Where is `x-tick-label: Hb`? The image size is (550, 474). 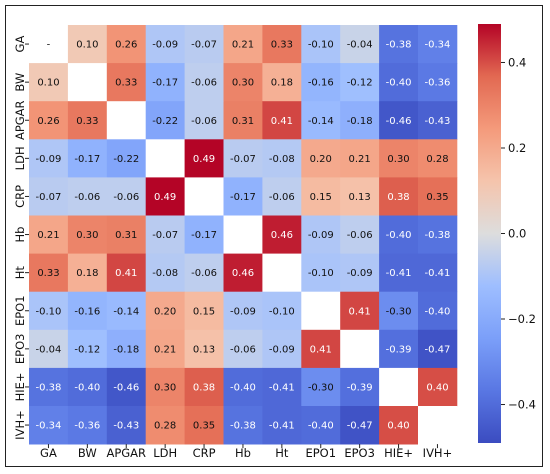 x-tick-label: Hb is located at coordinates (243, 453).